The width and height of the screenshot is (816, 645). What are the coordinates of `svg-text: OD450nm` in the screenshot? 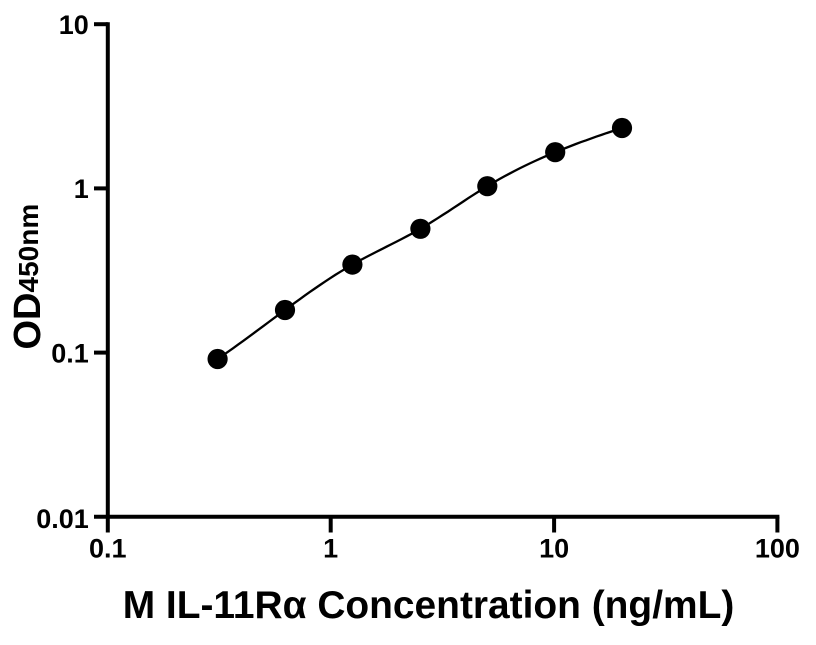 It's located at (28, 277).